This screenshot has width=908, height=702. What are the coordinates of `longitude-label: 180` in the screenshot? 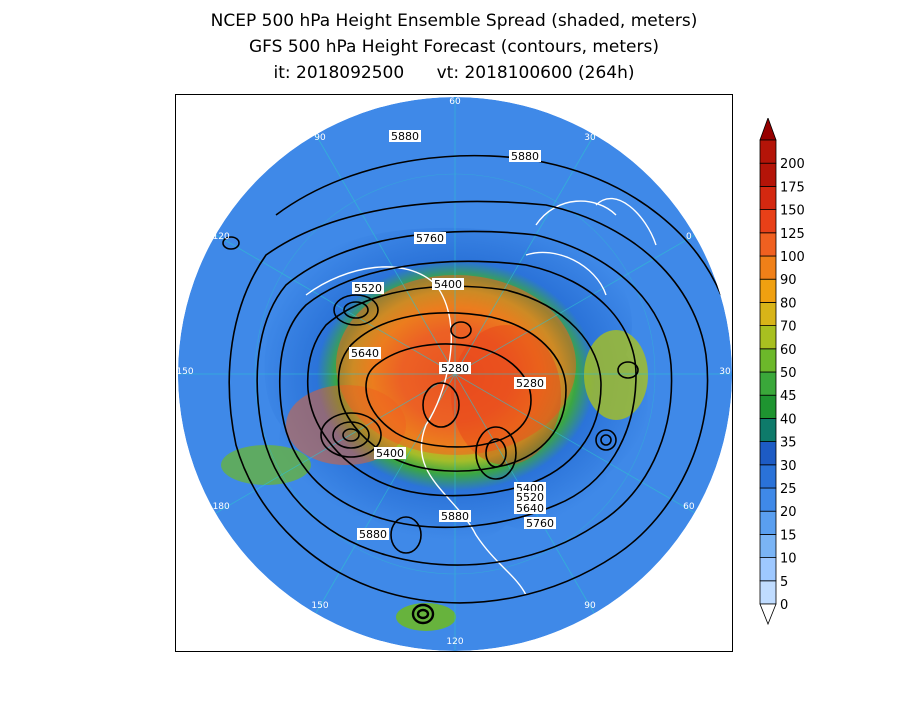 It's located at (221, 507).